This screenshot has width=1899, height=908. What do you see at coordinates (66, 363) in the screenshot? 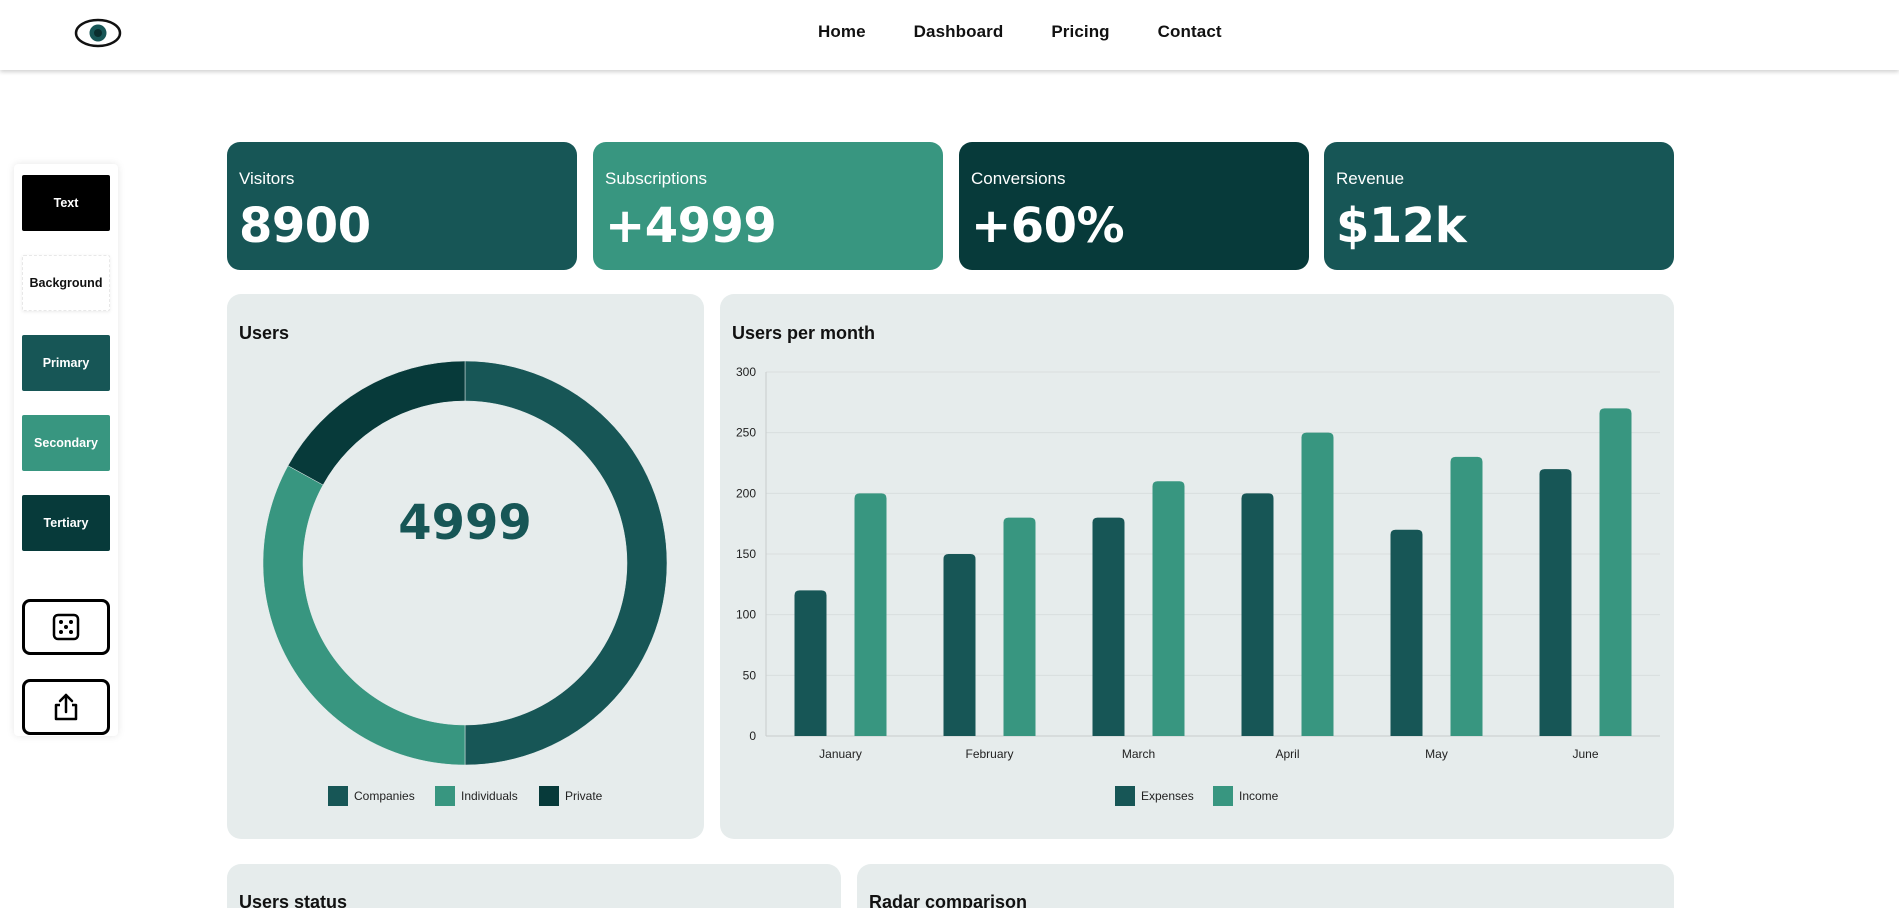
I see `primary-color-swatch: Primary` at bounding box center [66, 363].